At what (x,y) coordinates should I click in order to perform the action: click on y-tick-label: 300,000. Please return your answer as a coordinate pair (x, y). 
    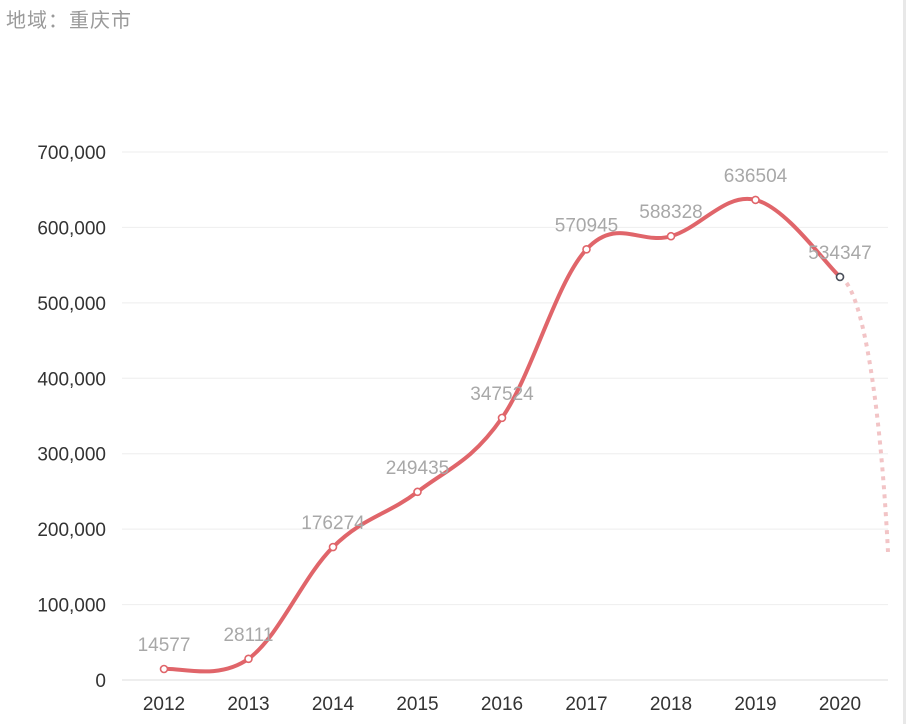
    Looking at the image, I should click on (71, 455).